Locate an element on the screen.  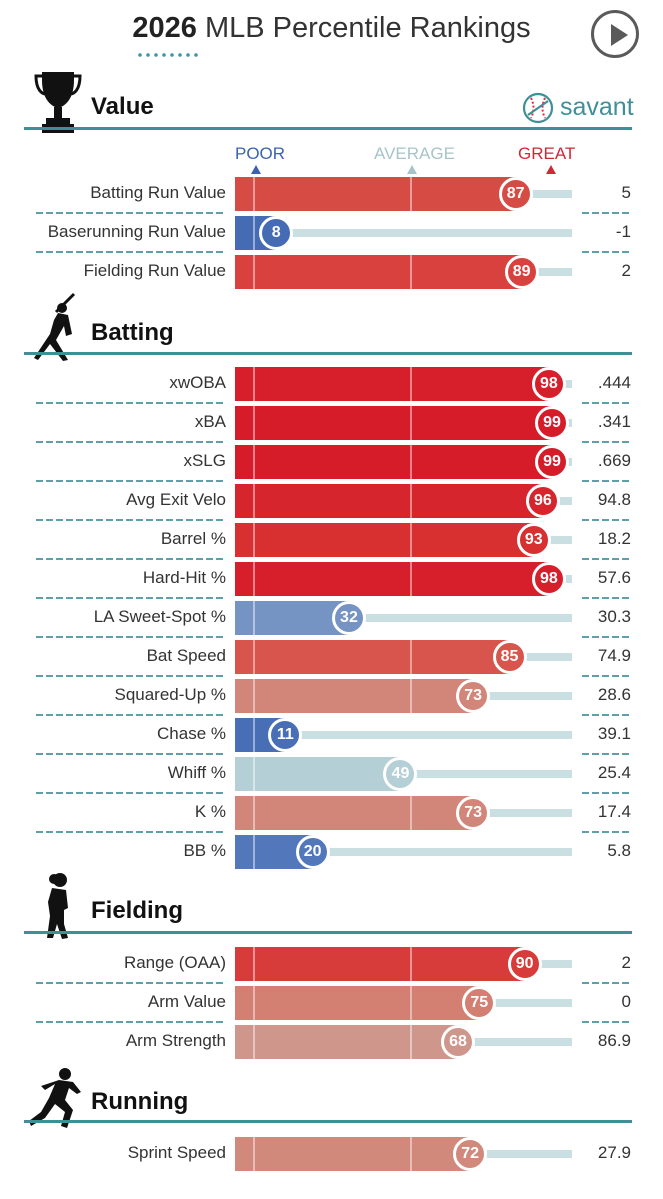
metric-row-bat-speed: Bat Speed 85 74.9 is located at coordinates (331, 659).